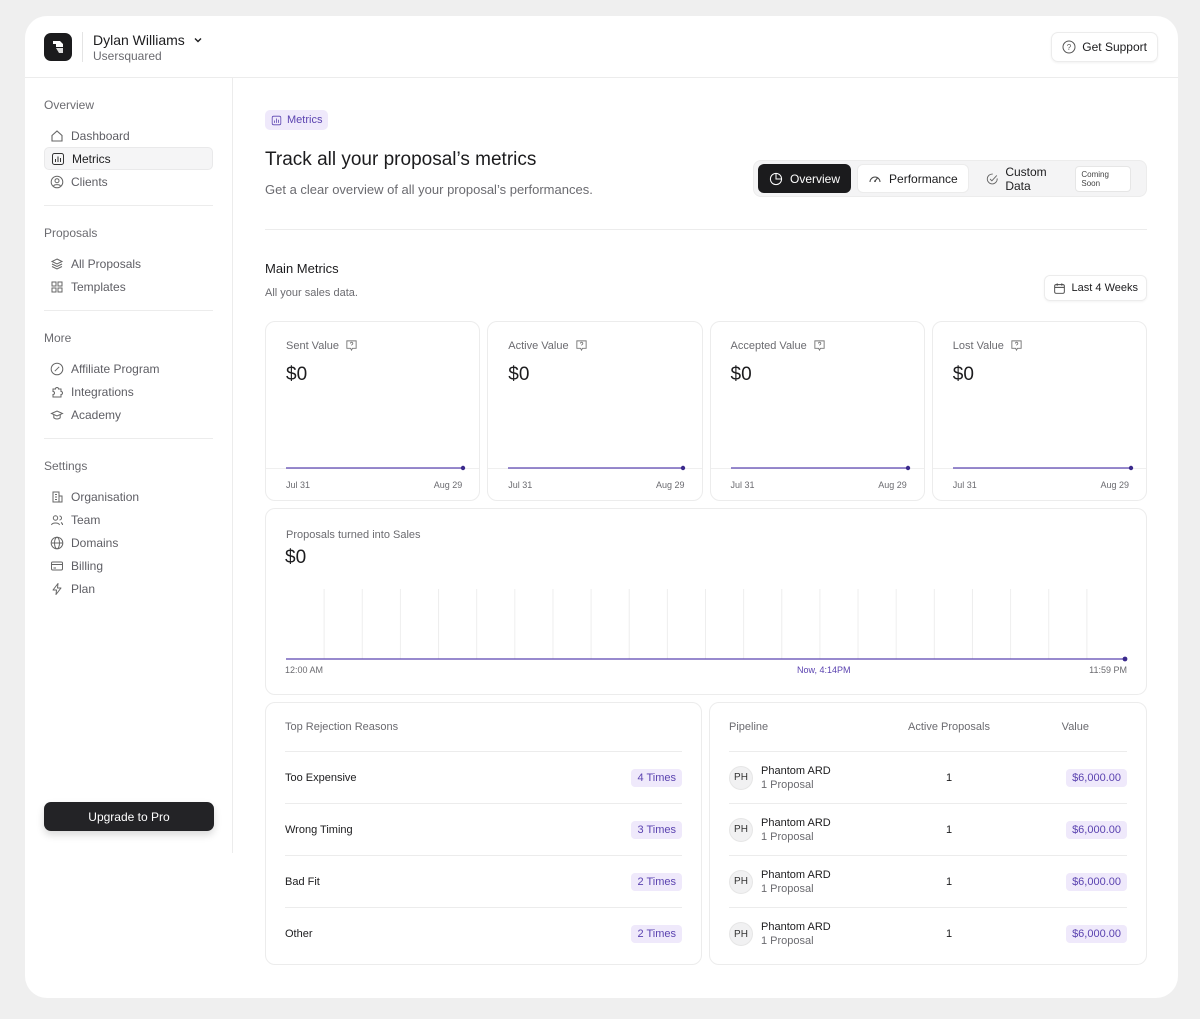 The image size is (1200, 1019). Describe the element at coordinates (483, 934) in the screenshot. I see `list-item: Other 2 Times` at that location.